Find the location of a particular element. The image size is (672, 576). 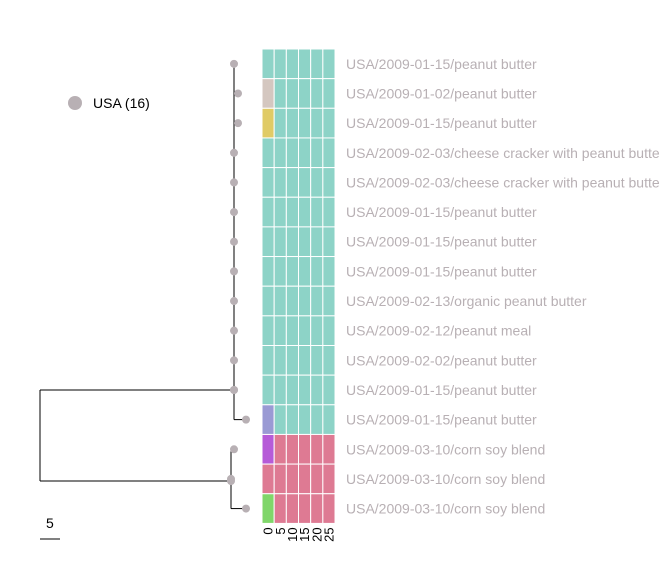

heatmap-column-label: 0 is located at coordinates (268, 530).